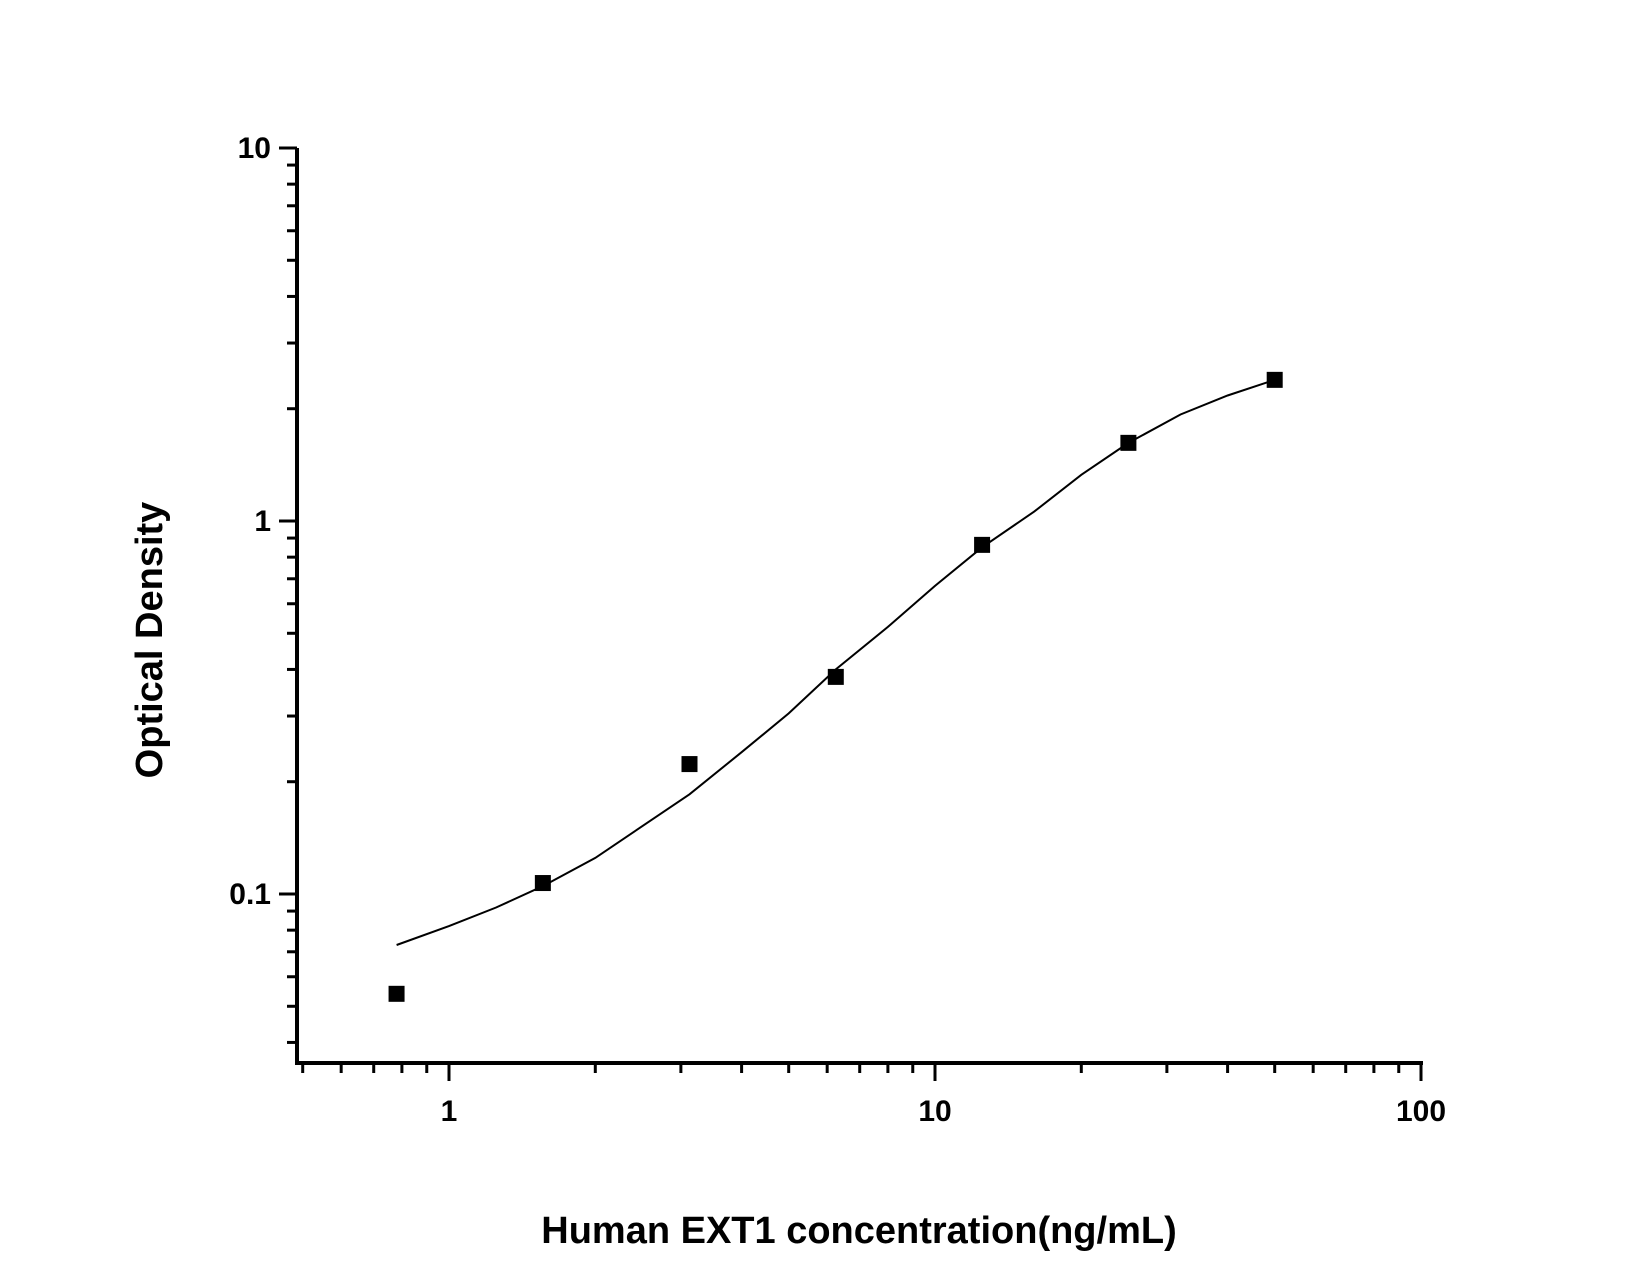 This screenshot has width=1650, height=1275. Describe the element at coordinates (858, 1231) in the screenshot. I see `x-axis-title: Human EXT1 concentration(ng/mL)` at that location.